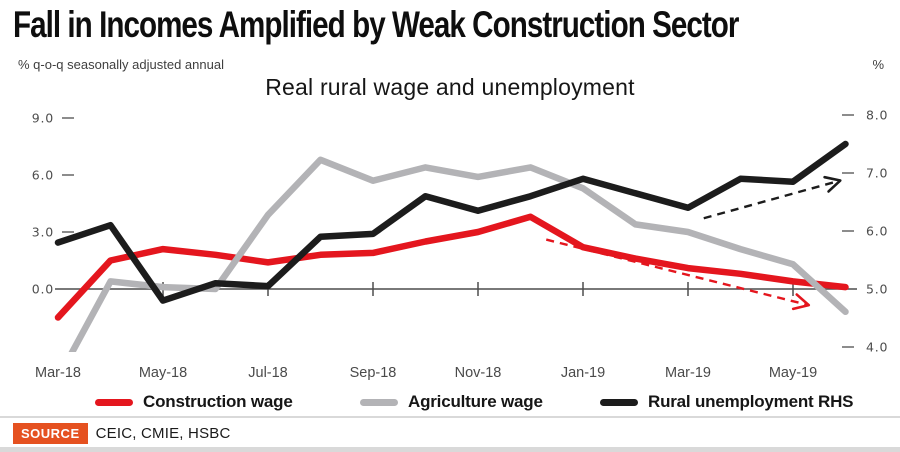  What do you see at coordinates (450, 417) in the screenshot?
I see `divider-line` at bounding box center [450, 417].